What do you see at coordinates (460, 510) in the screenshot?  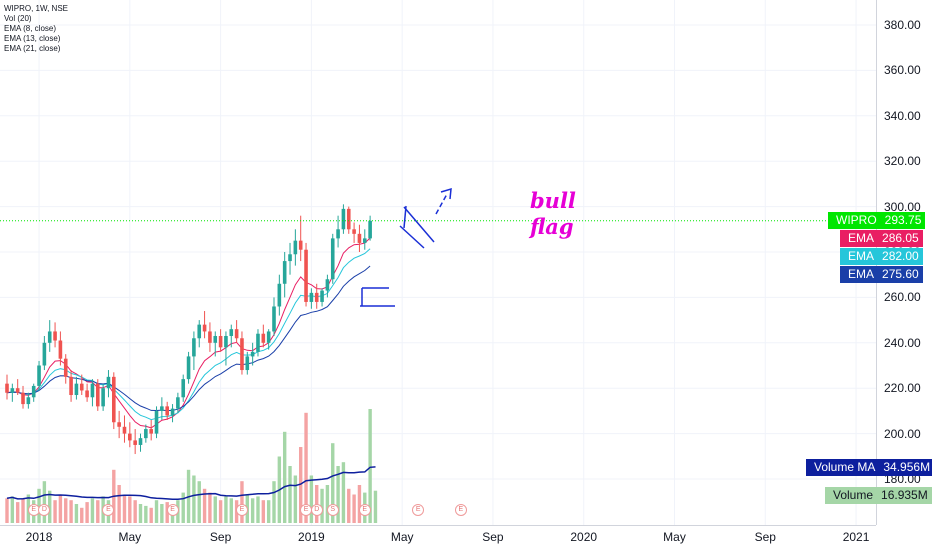 I see `upcoming-event-marker: E` at bounding box center [460, 510].